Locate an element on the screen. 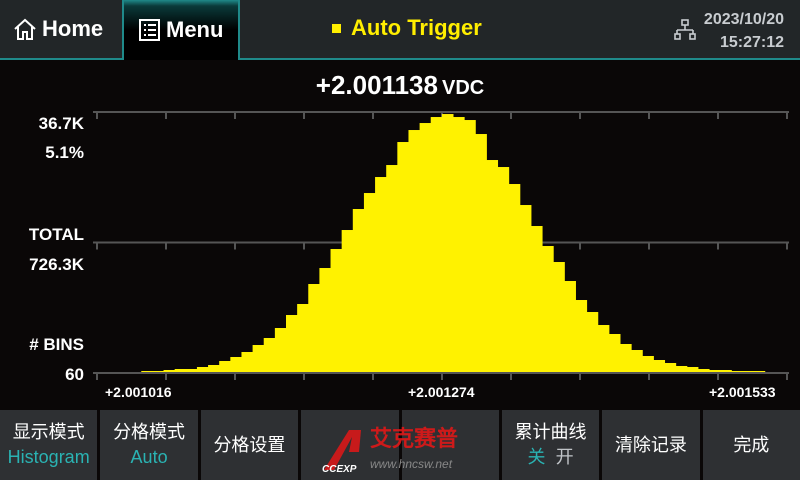  datetime: 2023/10/20 15:27:12 is located at coordinates (744, 31).